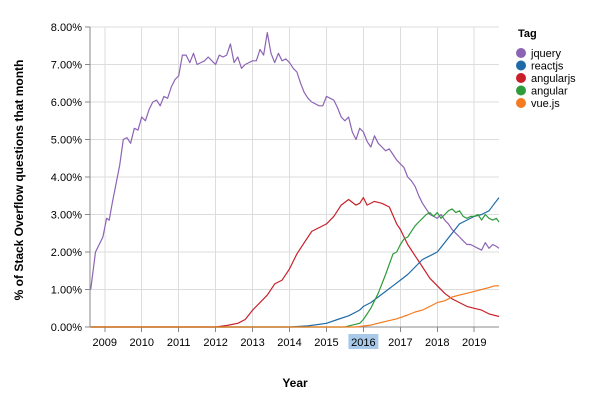 Image resolution: width=607 pixels, height=414 pixels. What do you see at coordinates (66, 103) in the screenshot?
I see `y-tick-label: 6.00%` at bounding box center [66, 103].